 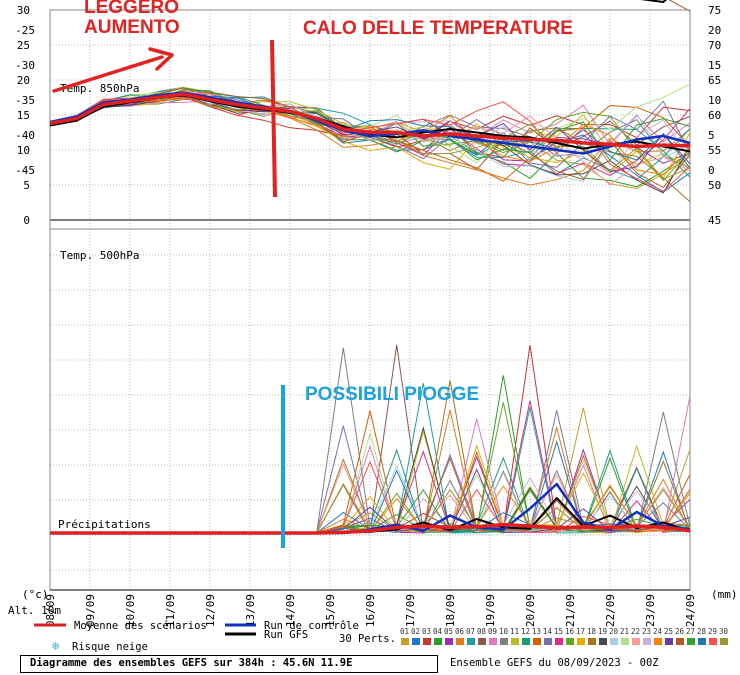 I want to click on legend-member-number: 08, so click(x=482, y=631).